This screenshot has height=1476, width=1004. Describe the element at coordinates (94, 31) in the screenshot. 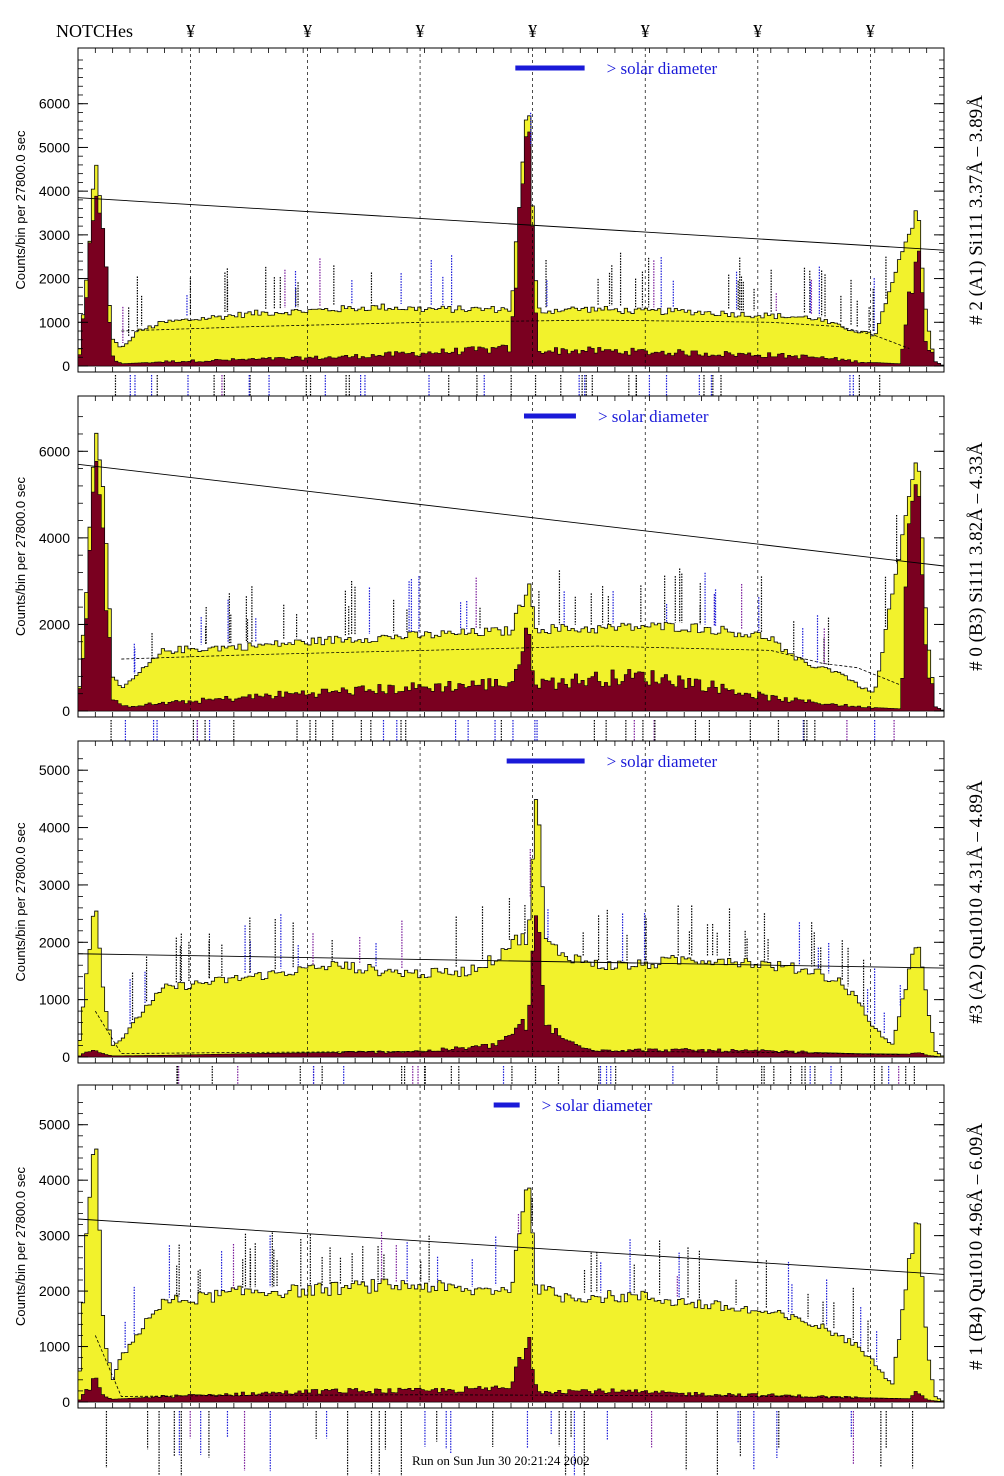

I see `notches-label: NOTCHes` at that location.